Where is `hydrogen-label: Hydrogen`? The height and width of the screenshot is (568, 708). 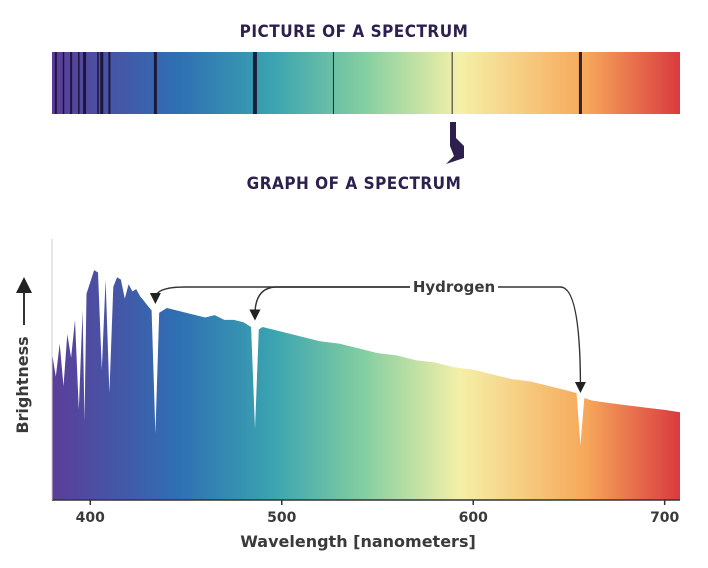 hydrogen-label: Hydrogen is located at coordinates (454, 287).